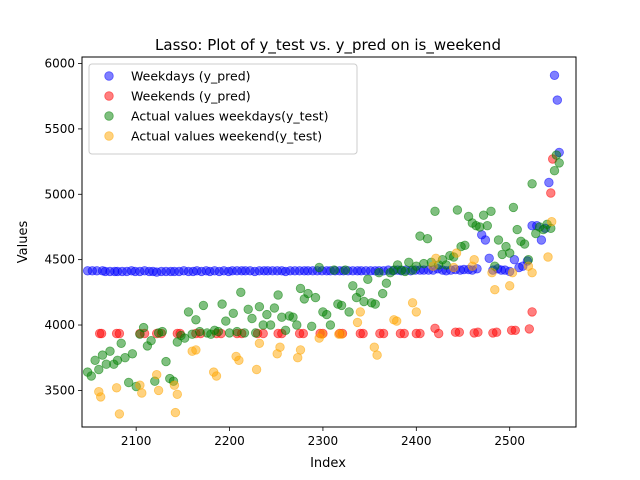 Image resolution: width=640 pixels, height=480 pixels. What do you see at coordinates (59, 260) in the screenshot?
I see `y-tick-label: 4500` at bounding box center [59, 260].